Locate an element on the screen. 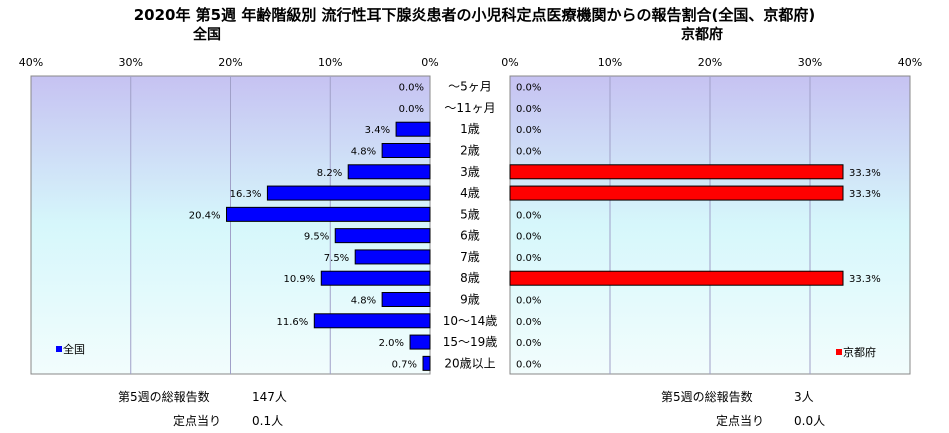 This screenshot has height=433, width=949. right-tick-label: 30% is located at coordinates (810, 62).